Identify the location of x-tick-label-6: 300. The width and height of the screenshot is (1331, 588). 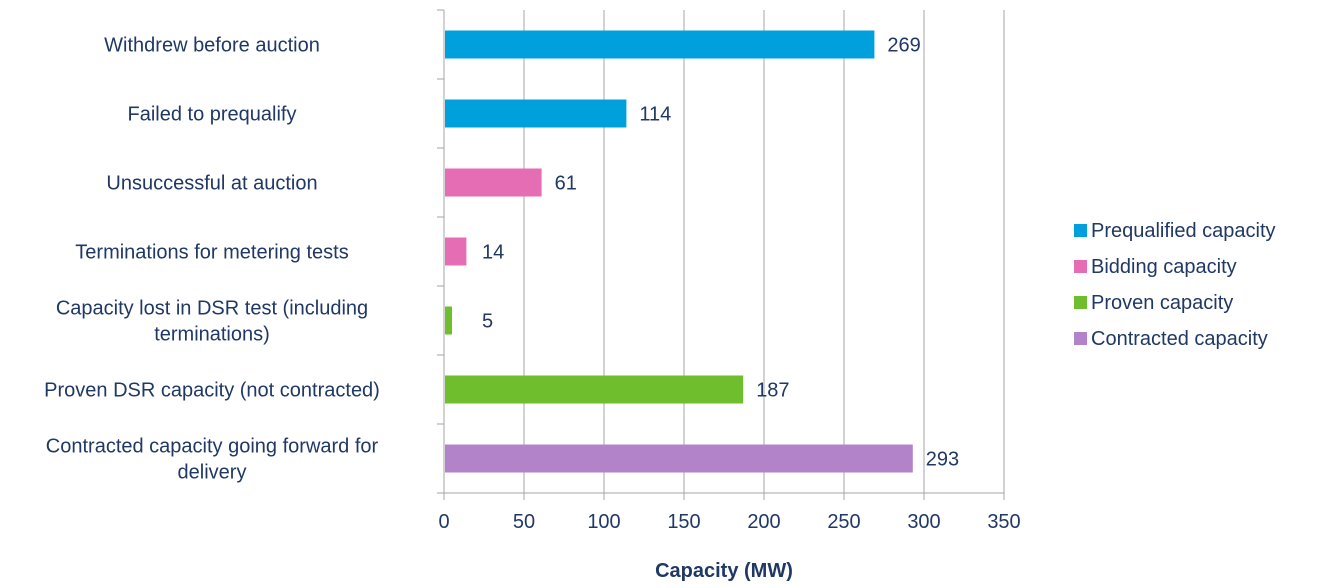
(923, 522).